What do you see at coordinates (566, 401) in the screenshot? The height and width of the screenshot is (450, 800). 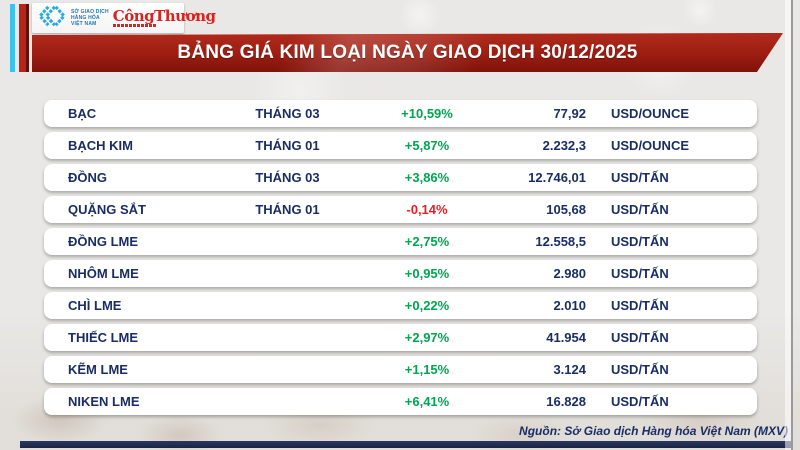 I see `price-value: 16.828` at bounding box center [566, 401].